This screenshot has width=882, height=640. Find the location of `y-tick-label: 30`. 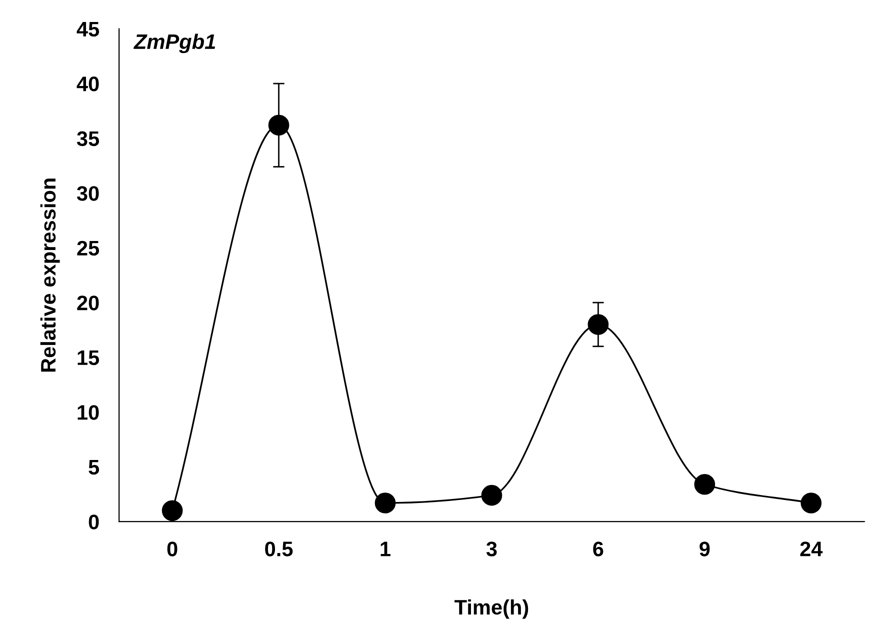

y-tick-label: 30 is located at coordinates (87, 193).